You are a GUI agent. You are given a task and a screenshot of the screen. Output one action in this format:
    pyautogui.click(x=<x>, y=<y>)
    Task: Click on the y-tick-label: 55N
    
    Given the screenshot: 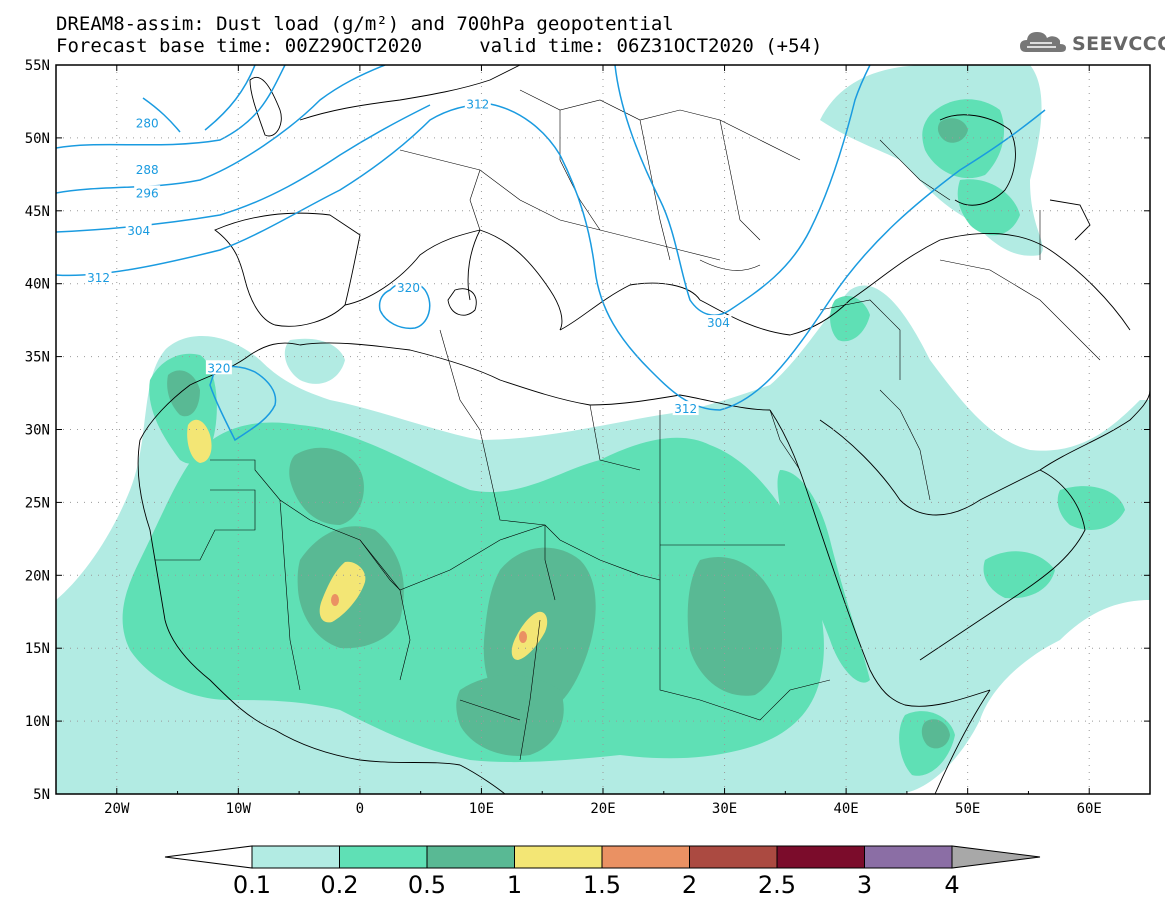 What is the action you would take?
    pyautogui.click(x=37, y=66)
    